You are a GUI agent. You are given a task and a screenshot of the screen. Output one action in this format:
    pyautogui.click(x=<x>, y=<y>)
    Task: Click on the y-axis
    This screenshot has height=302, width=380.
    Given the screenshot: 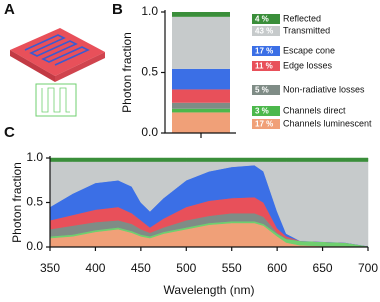 What is the action you would take?
    pyautogui.click(x=200, y=72)
    